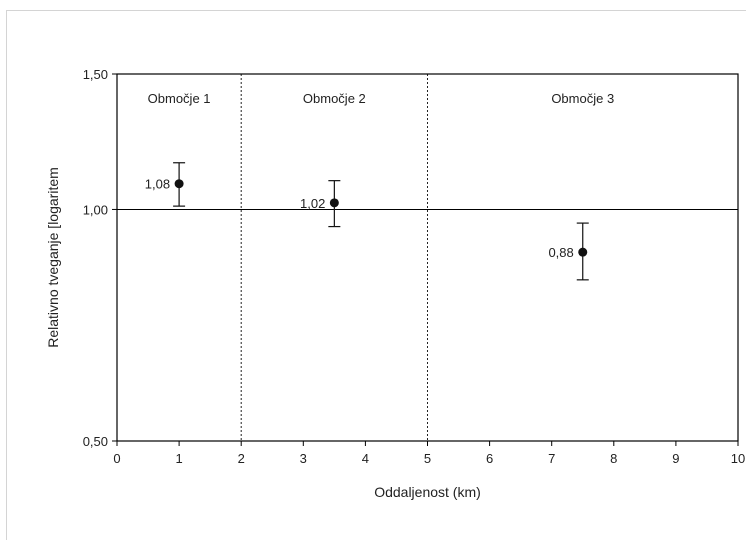  I want to click on zone-labels: Območje 1 Območje 2 Območje 3, so click(381, 98).